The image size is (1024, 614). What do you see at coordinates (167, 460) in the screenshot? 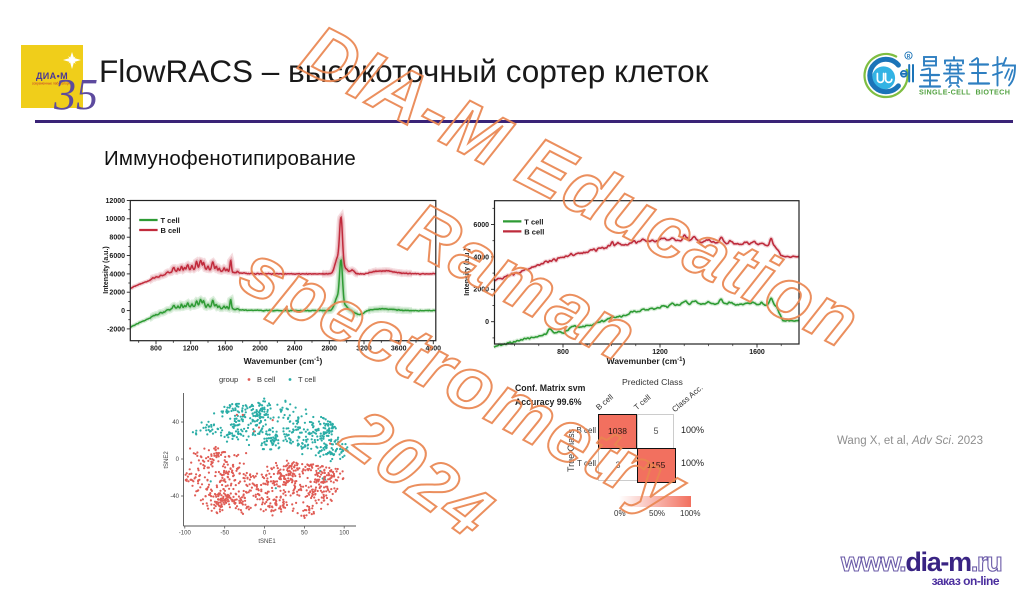
I see `svg-text: tSNE2` at bounding box center [167, 460].